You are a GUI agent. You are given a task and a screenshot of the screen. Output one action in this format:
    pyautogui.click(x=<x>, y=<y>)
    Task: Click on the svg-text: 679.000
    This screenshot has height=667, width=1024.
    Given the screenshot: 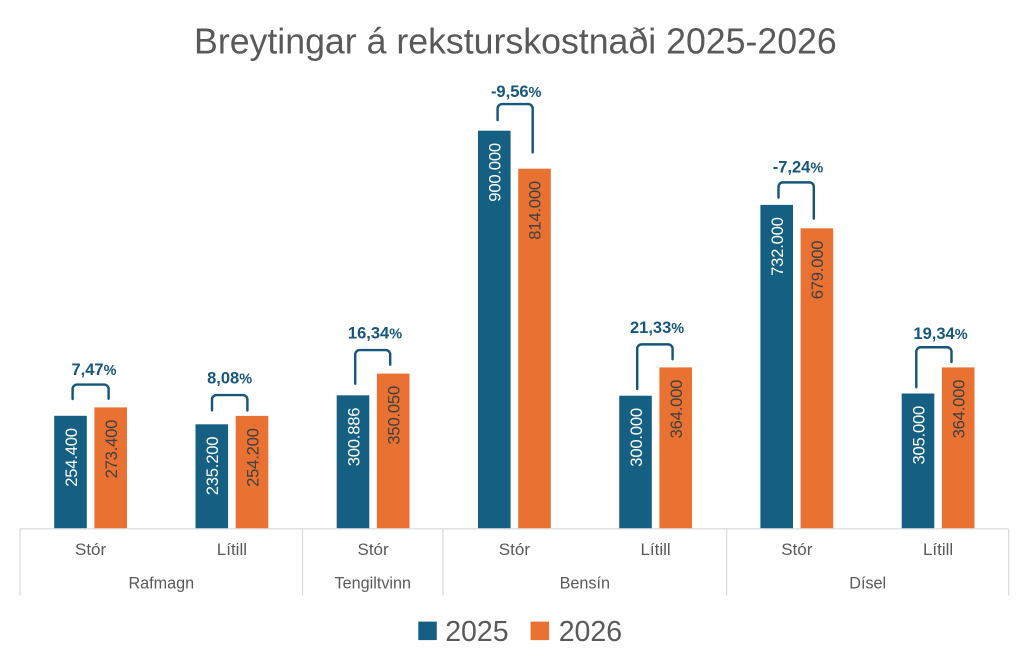 What is the action you would take?
    pyautogui.click(x=817, y=270)
    